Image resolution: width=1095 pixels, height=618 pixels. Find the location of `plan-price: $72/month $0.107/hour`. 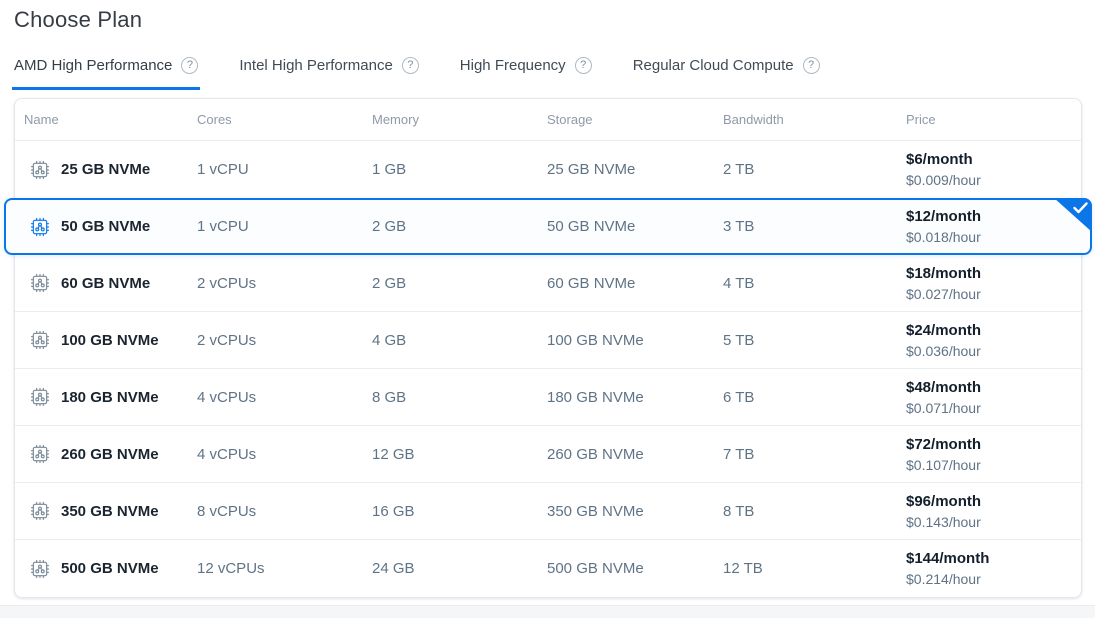

plan-price: $72/month $0.107/hour is located at coordinates (993, 454).